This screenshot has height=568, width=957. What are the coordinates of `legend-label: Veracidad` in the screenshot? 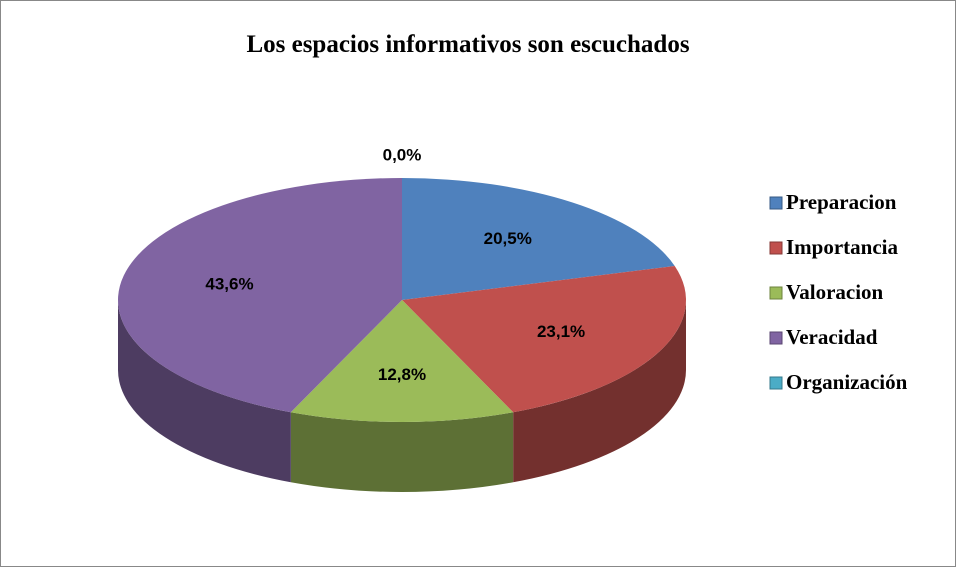 It's located at (832, 337).